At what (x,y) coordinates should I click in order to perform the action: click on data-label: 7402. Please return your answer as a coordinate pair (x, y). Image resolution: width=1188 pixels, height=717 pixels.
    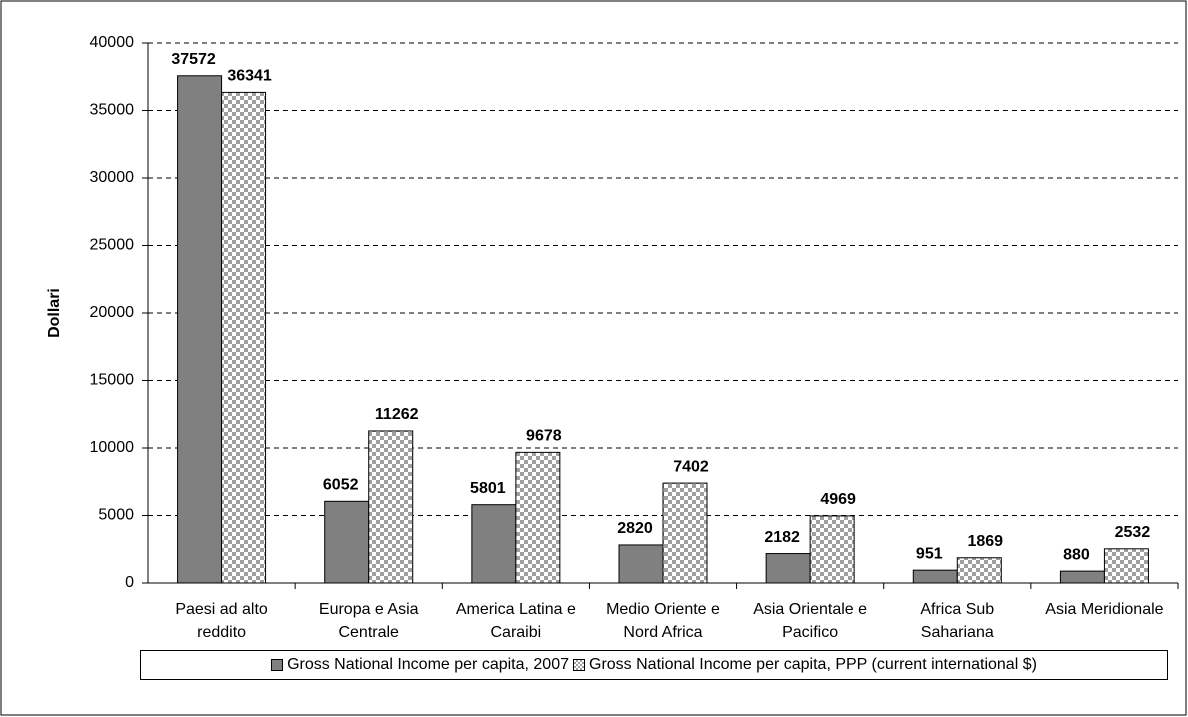
    Looking at the image, I should click on (691, 466).